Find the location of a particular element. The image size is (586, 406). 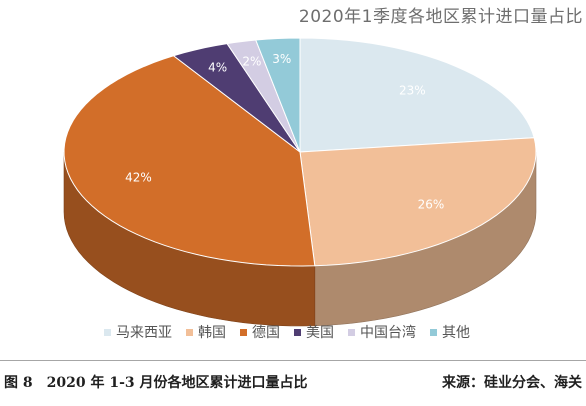

slice-1-label: 23% is located at coordinates (412, 90).